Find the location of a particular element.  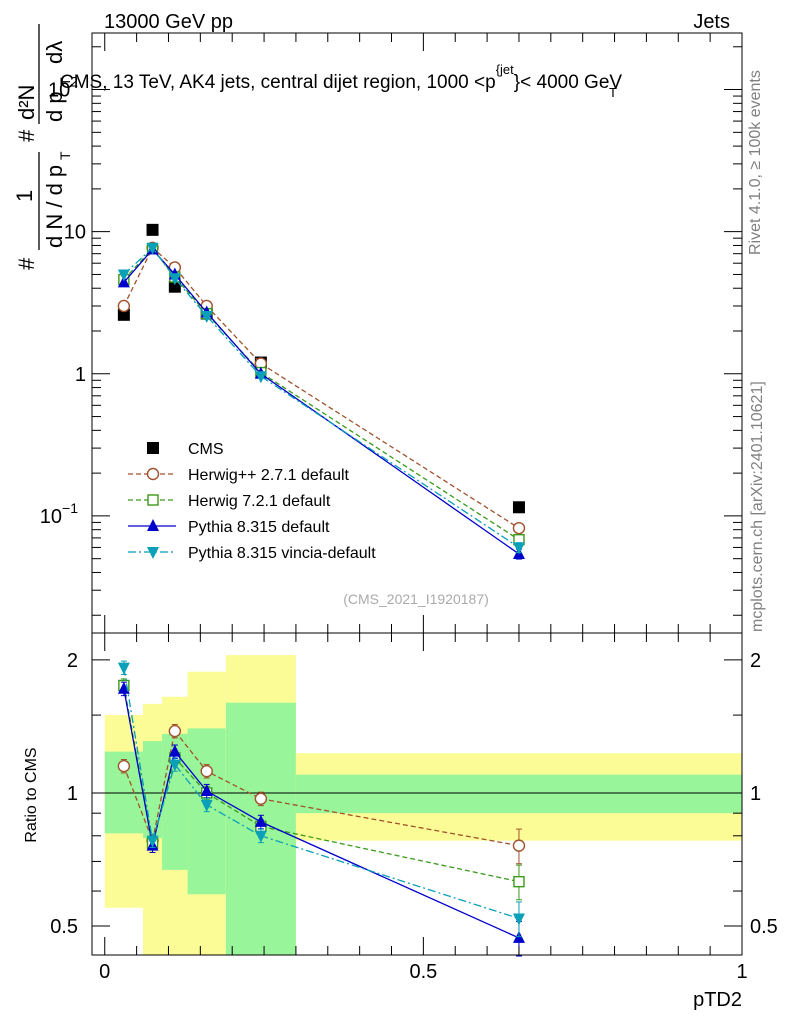

legend-label: Herwig++ 2.7.1 default is located at coordinates (269, 475).